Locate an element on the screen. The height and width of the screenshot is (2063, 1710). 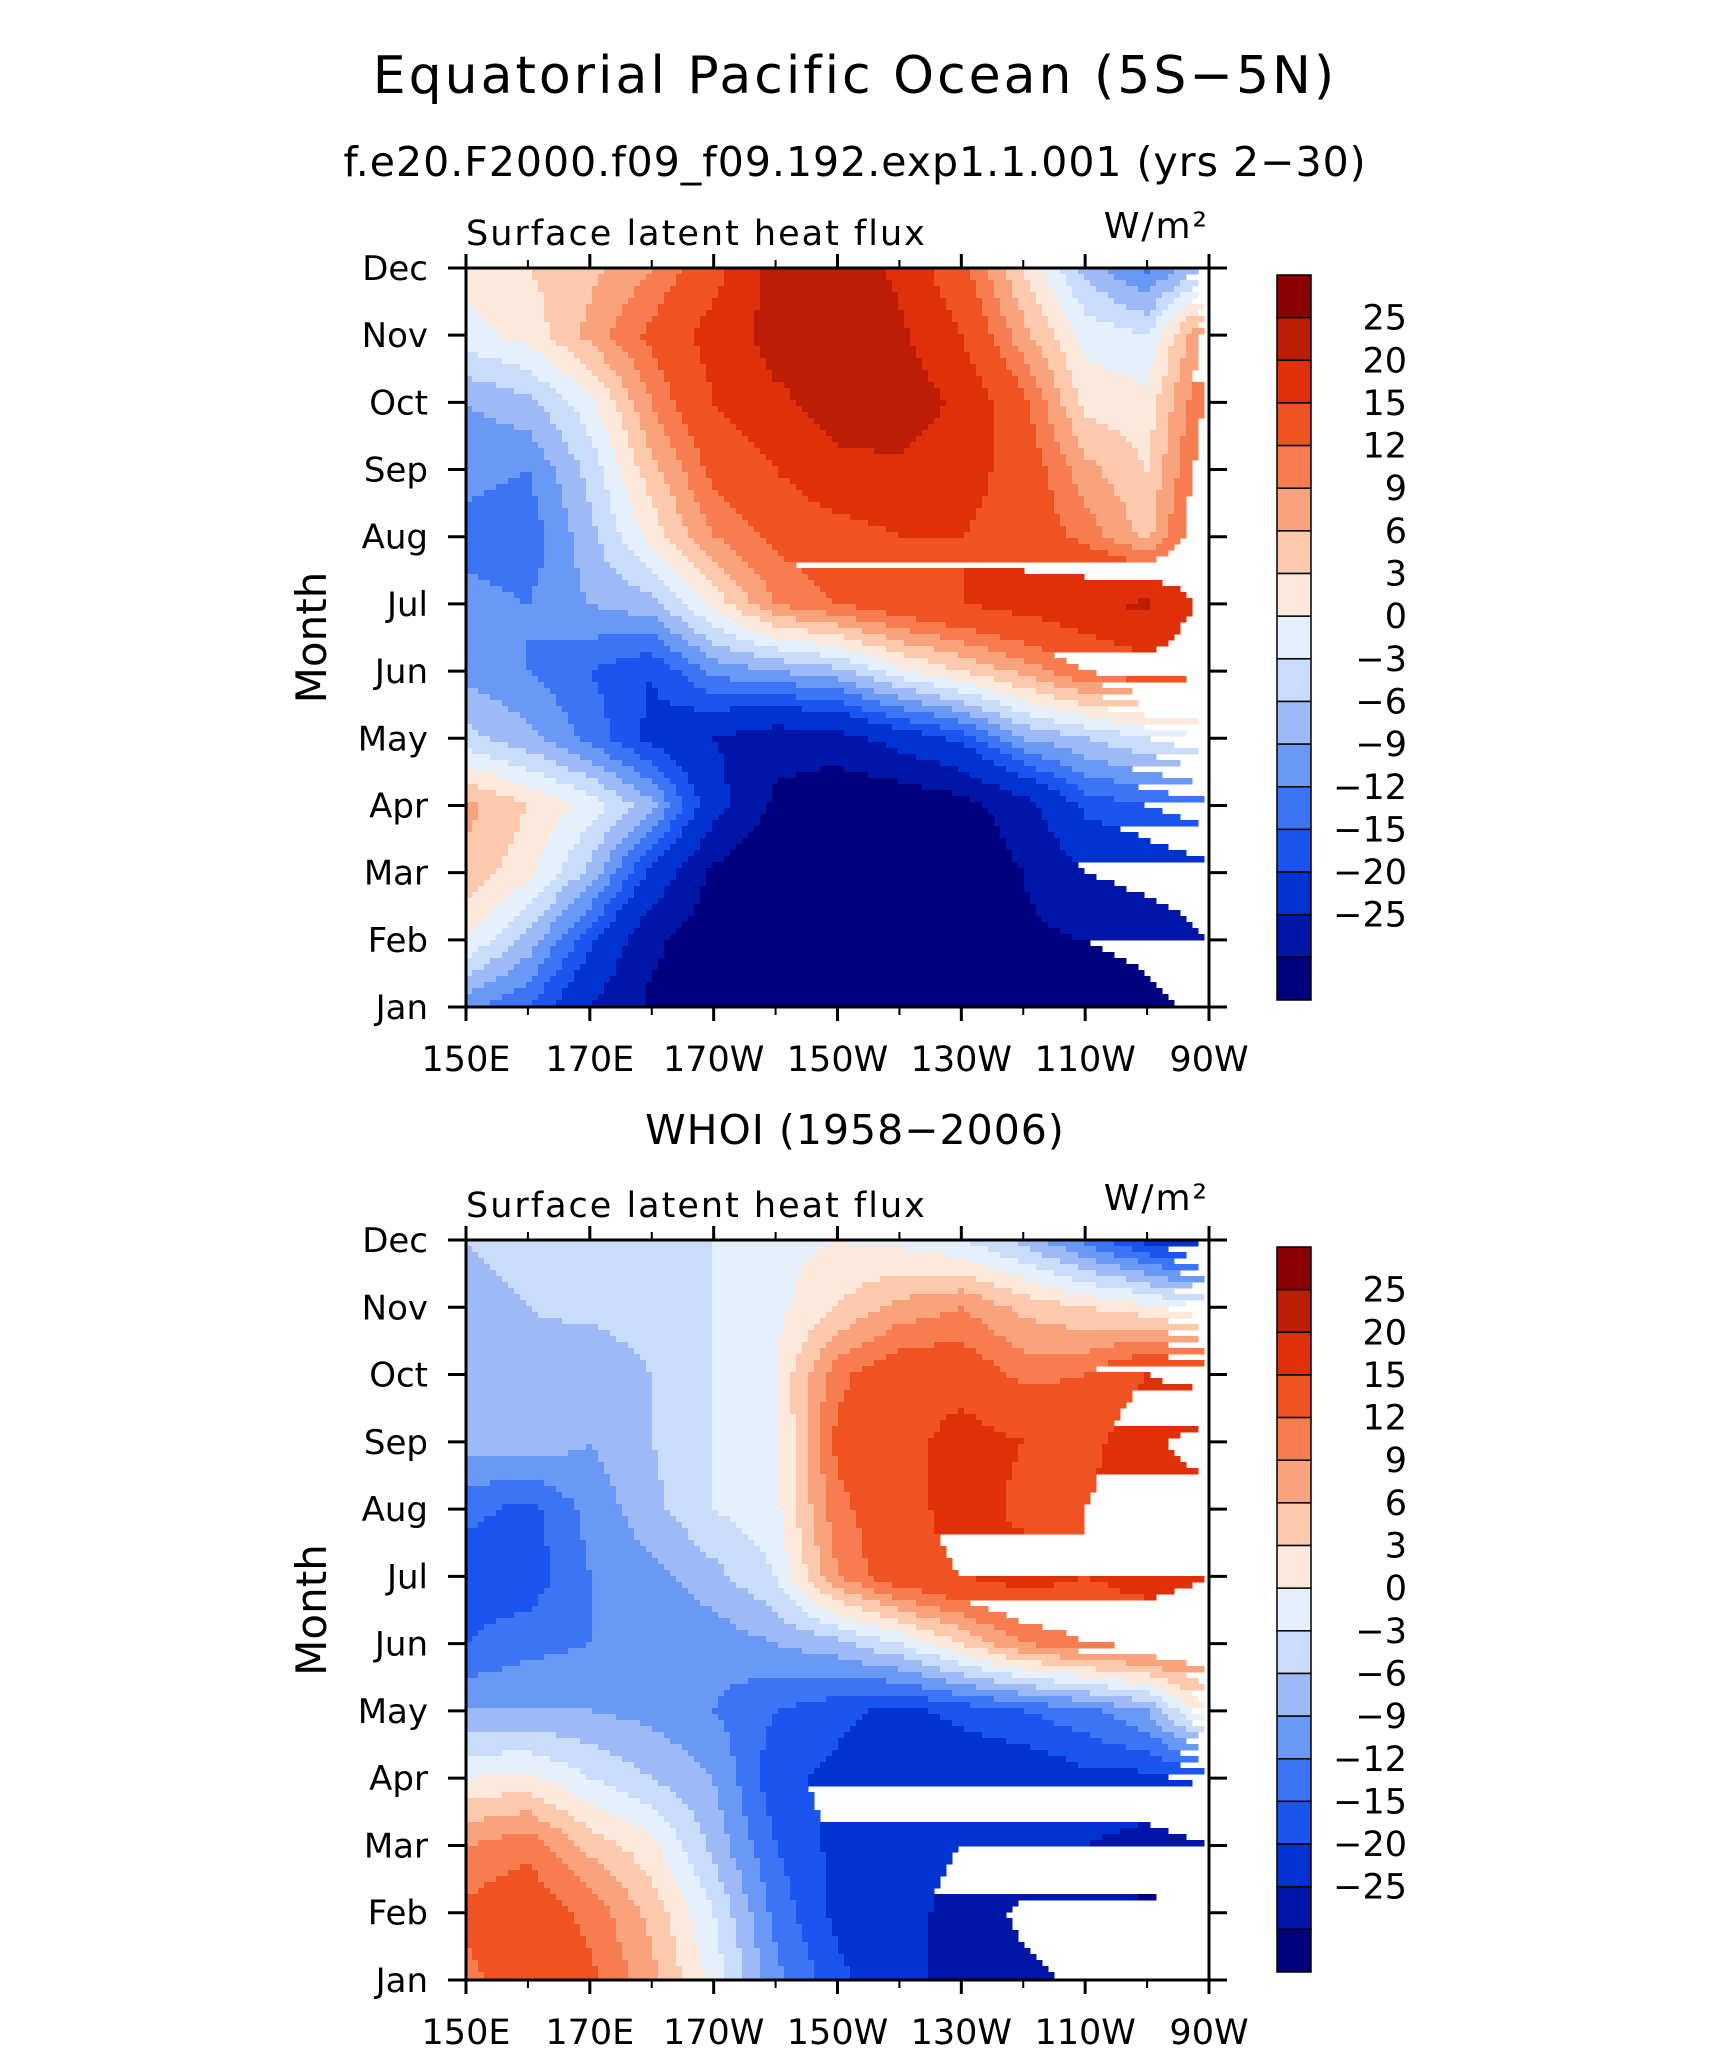
colorbar-label: −12 is located at coordinates (1370, 1760).